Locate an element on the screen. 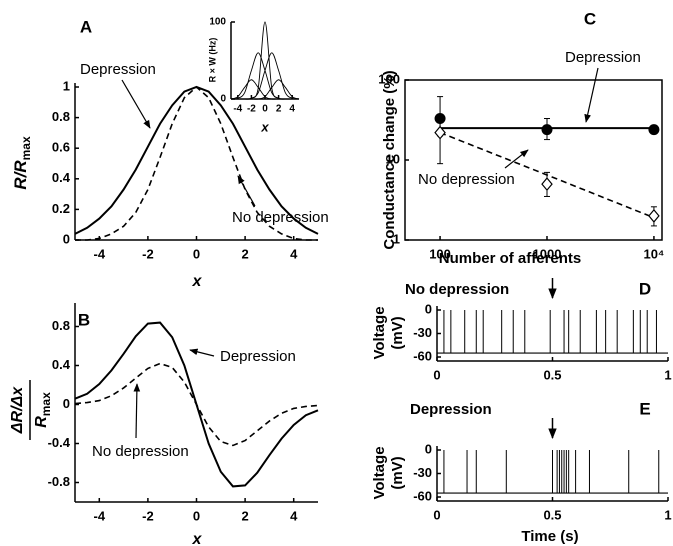  panel-label: B is located at coordinates (84, 319).